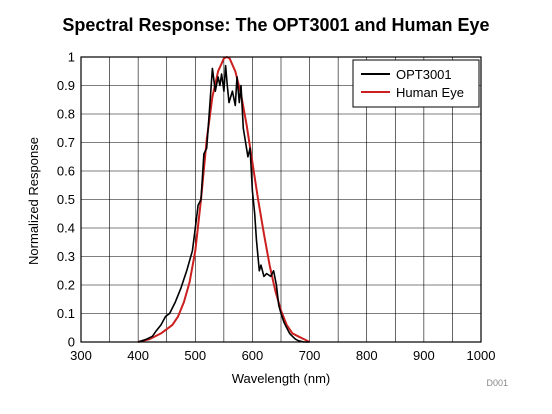 The height and width of the screenshot is (414, 552). Describe the element at coordinates (66, 171) in the screenshot. I see `y-tick-label: 0.6` at that location.